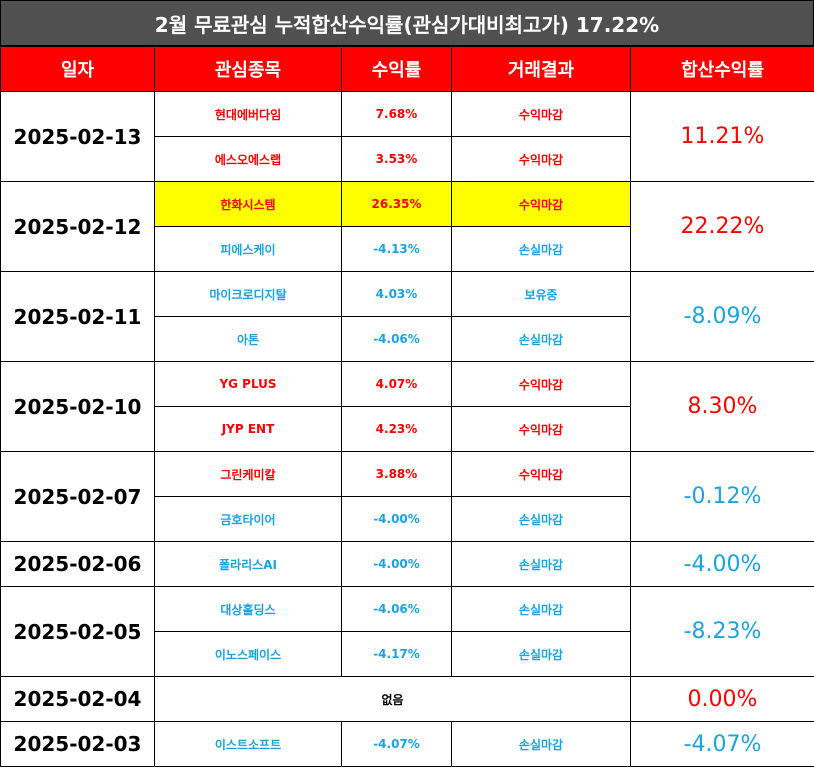  I want to click on total-return: -8.09%, so click(722, 317).